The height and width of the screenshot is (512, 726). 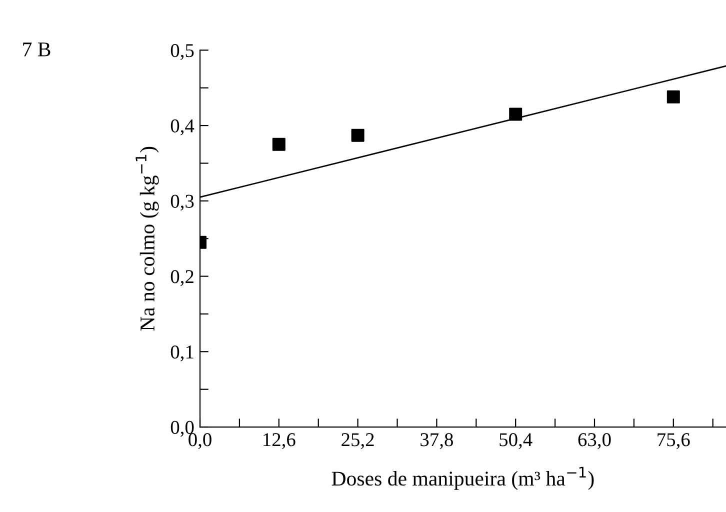 I want to click on y-tick-label: 0,5, so click(x=182, y=52).